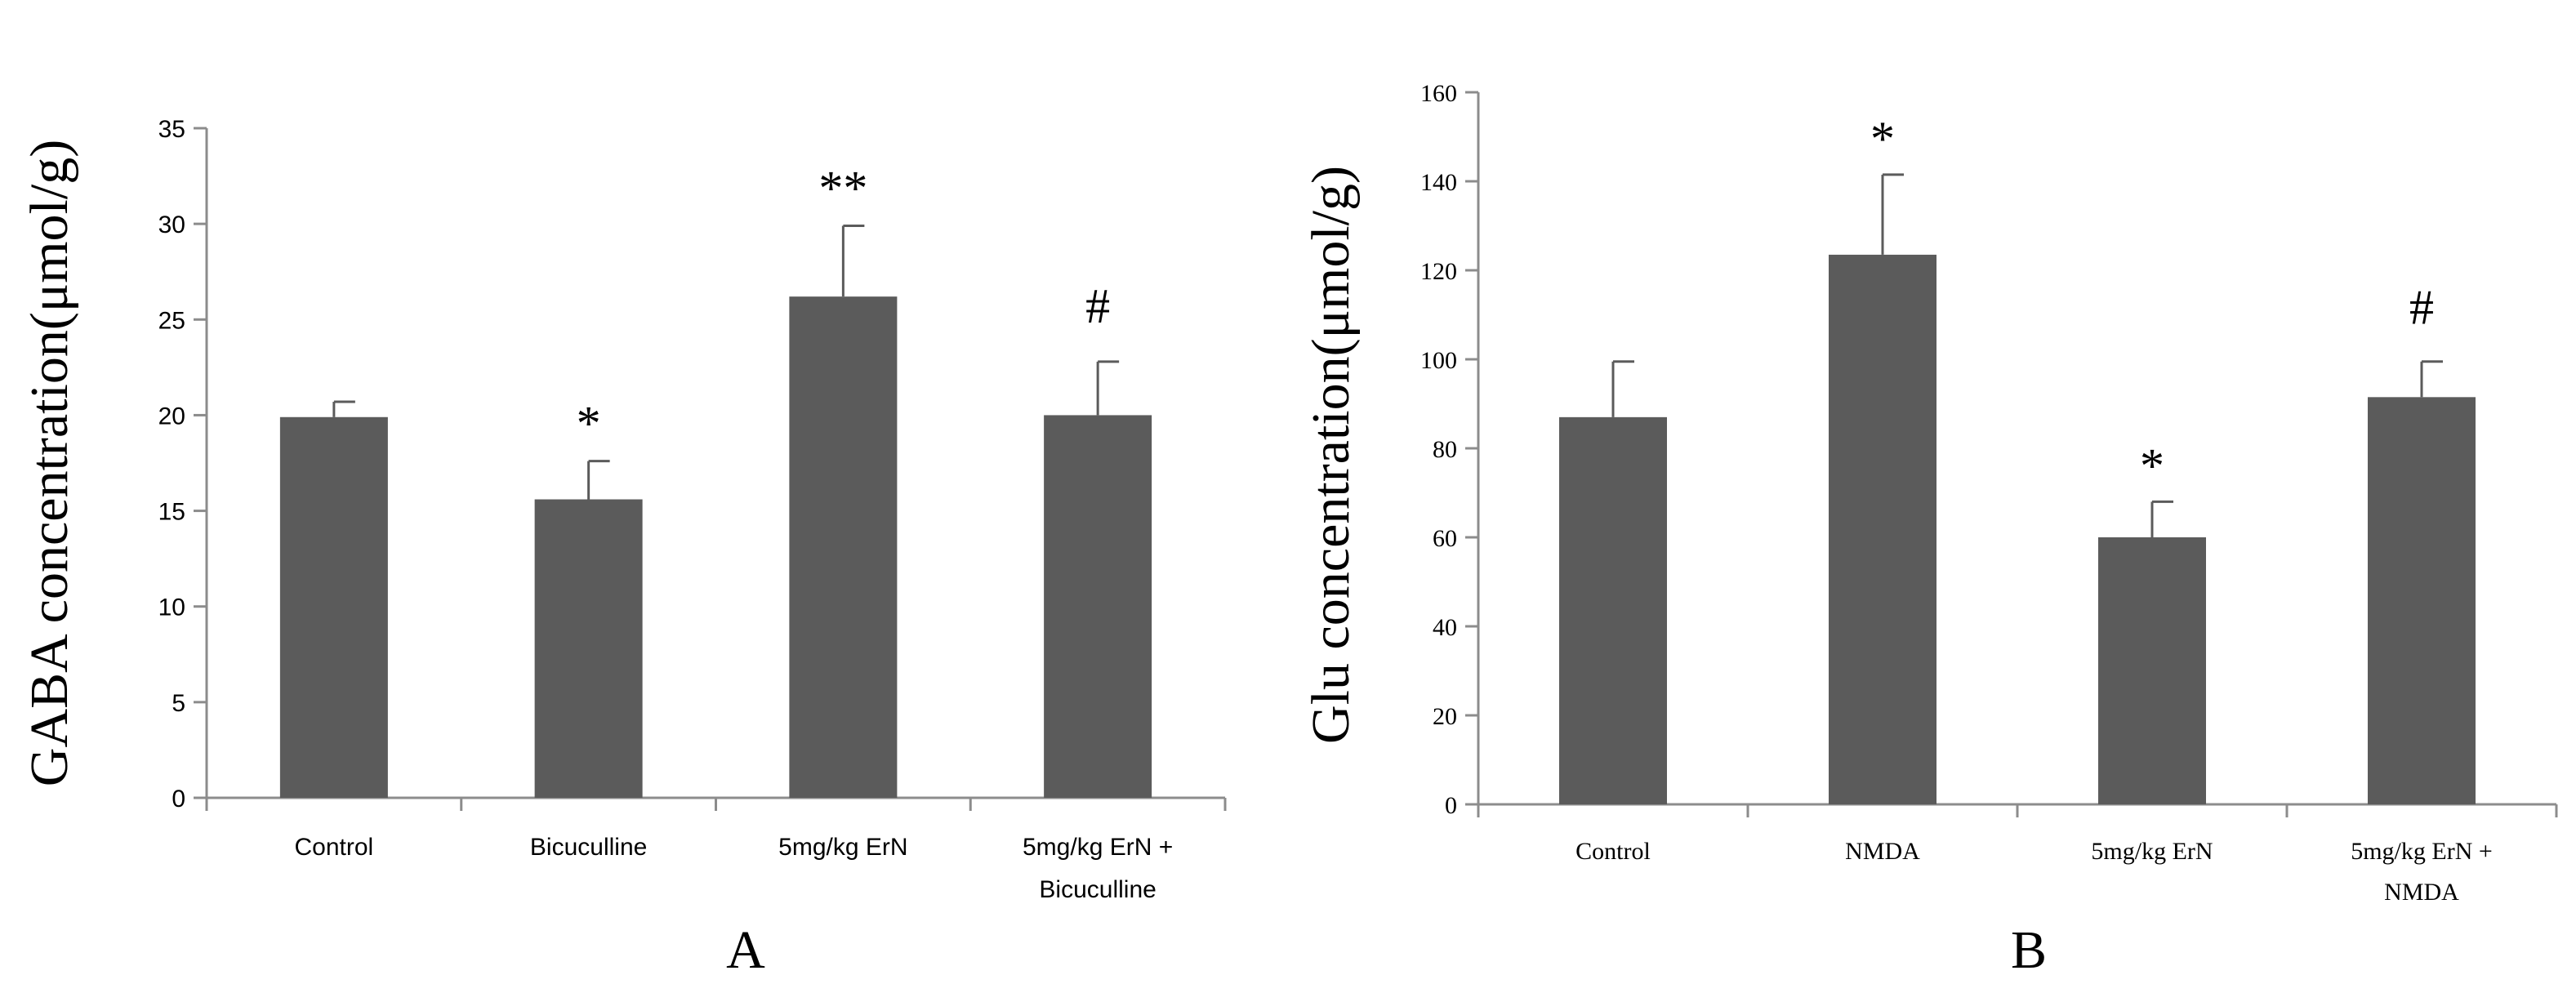  I want to click on significance-mark: **, so click(842, 188).